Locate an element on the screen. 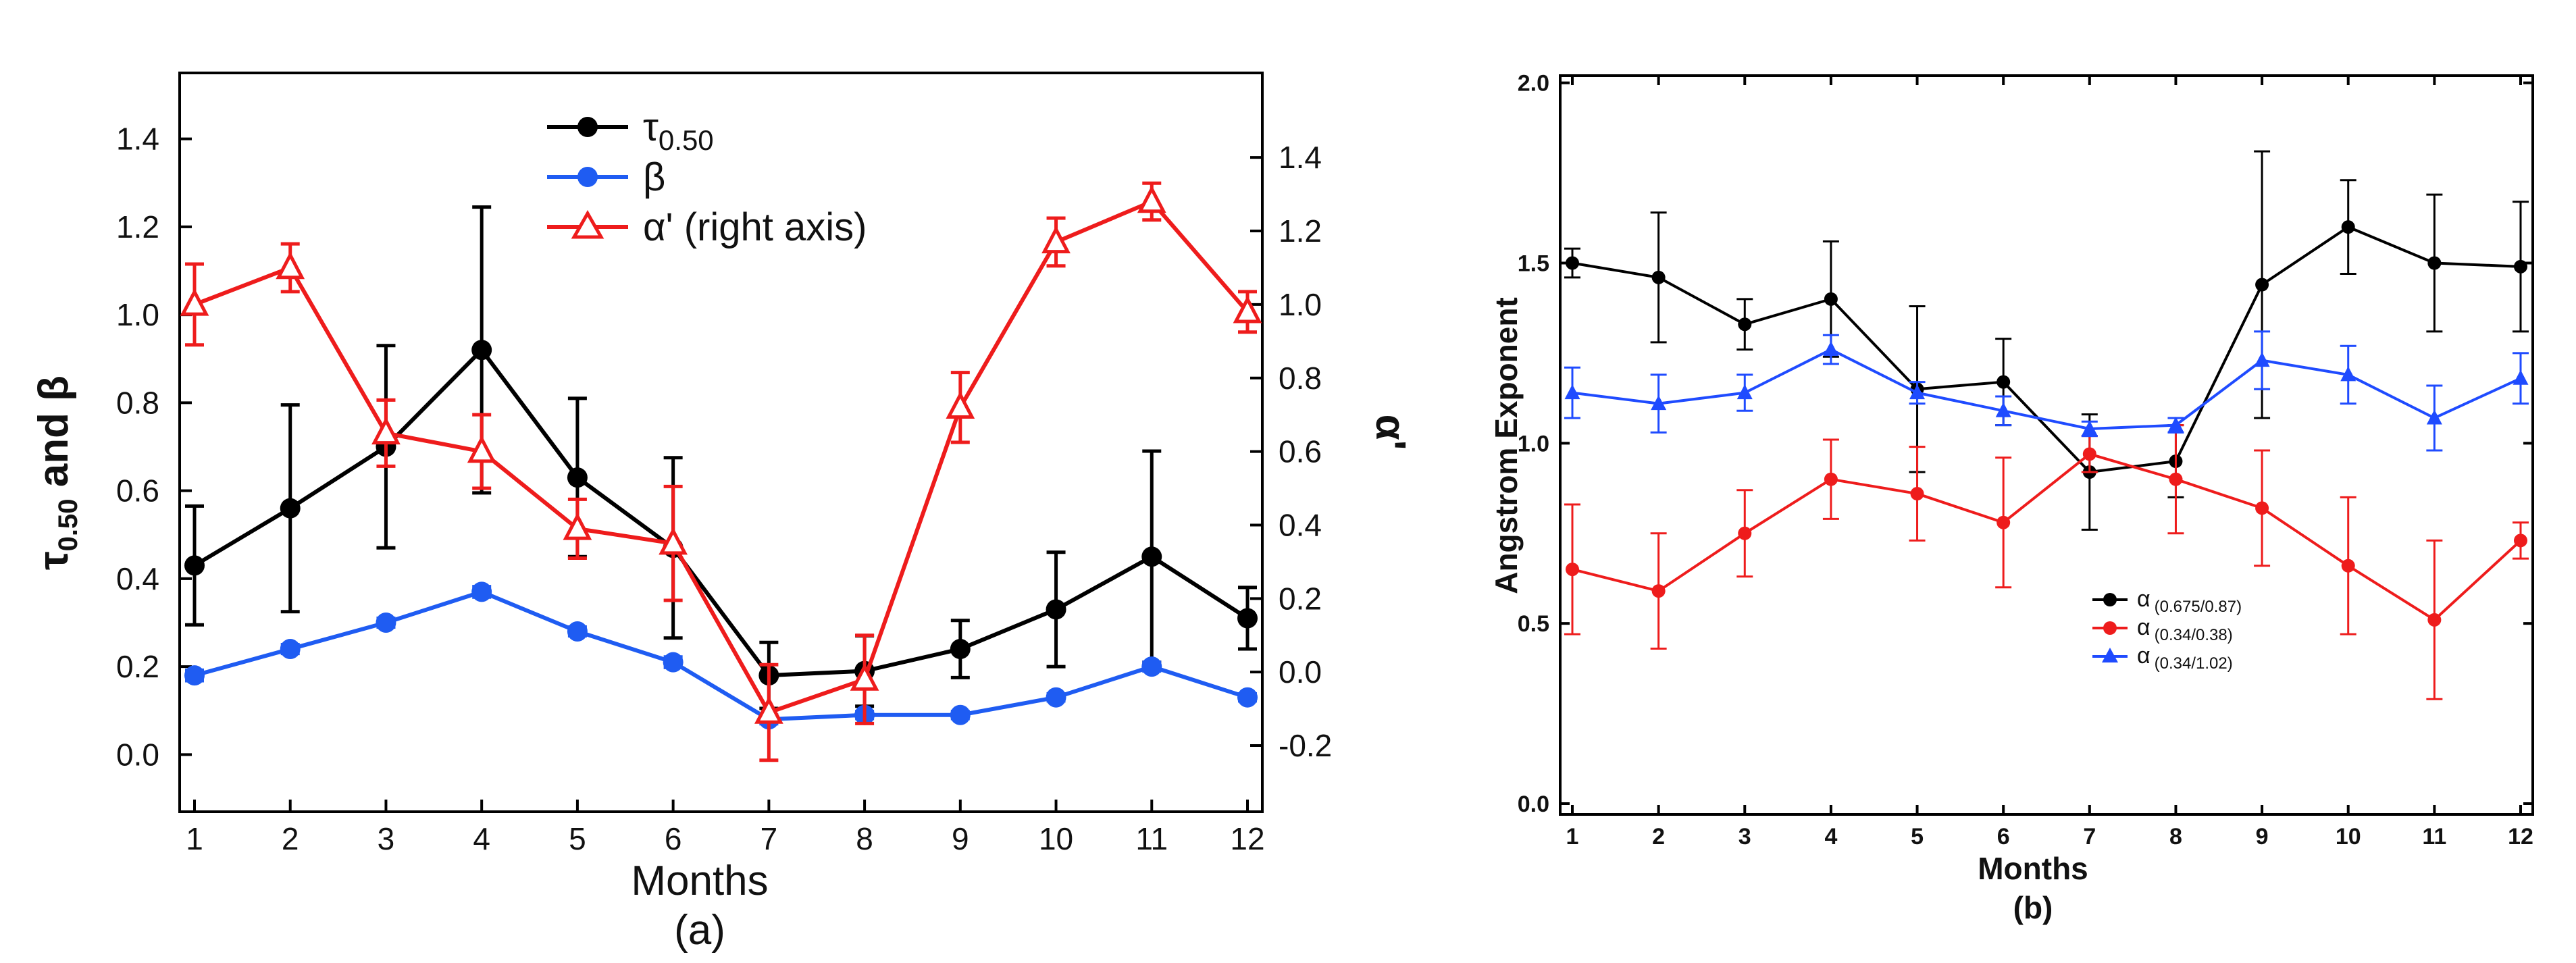 This screenshot has height=963, width=2576. y-tick-label: 0.5 is located at coordinates (1533, 624).